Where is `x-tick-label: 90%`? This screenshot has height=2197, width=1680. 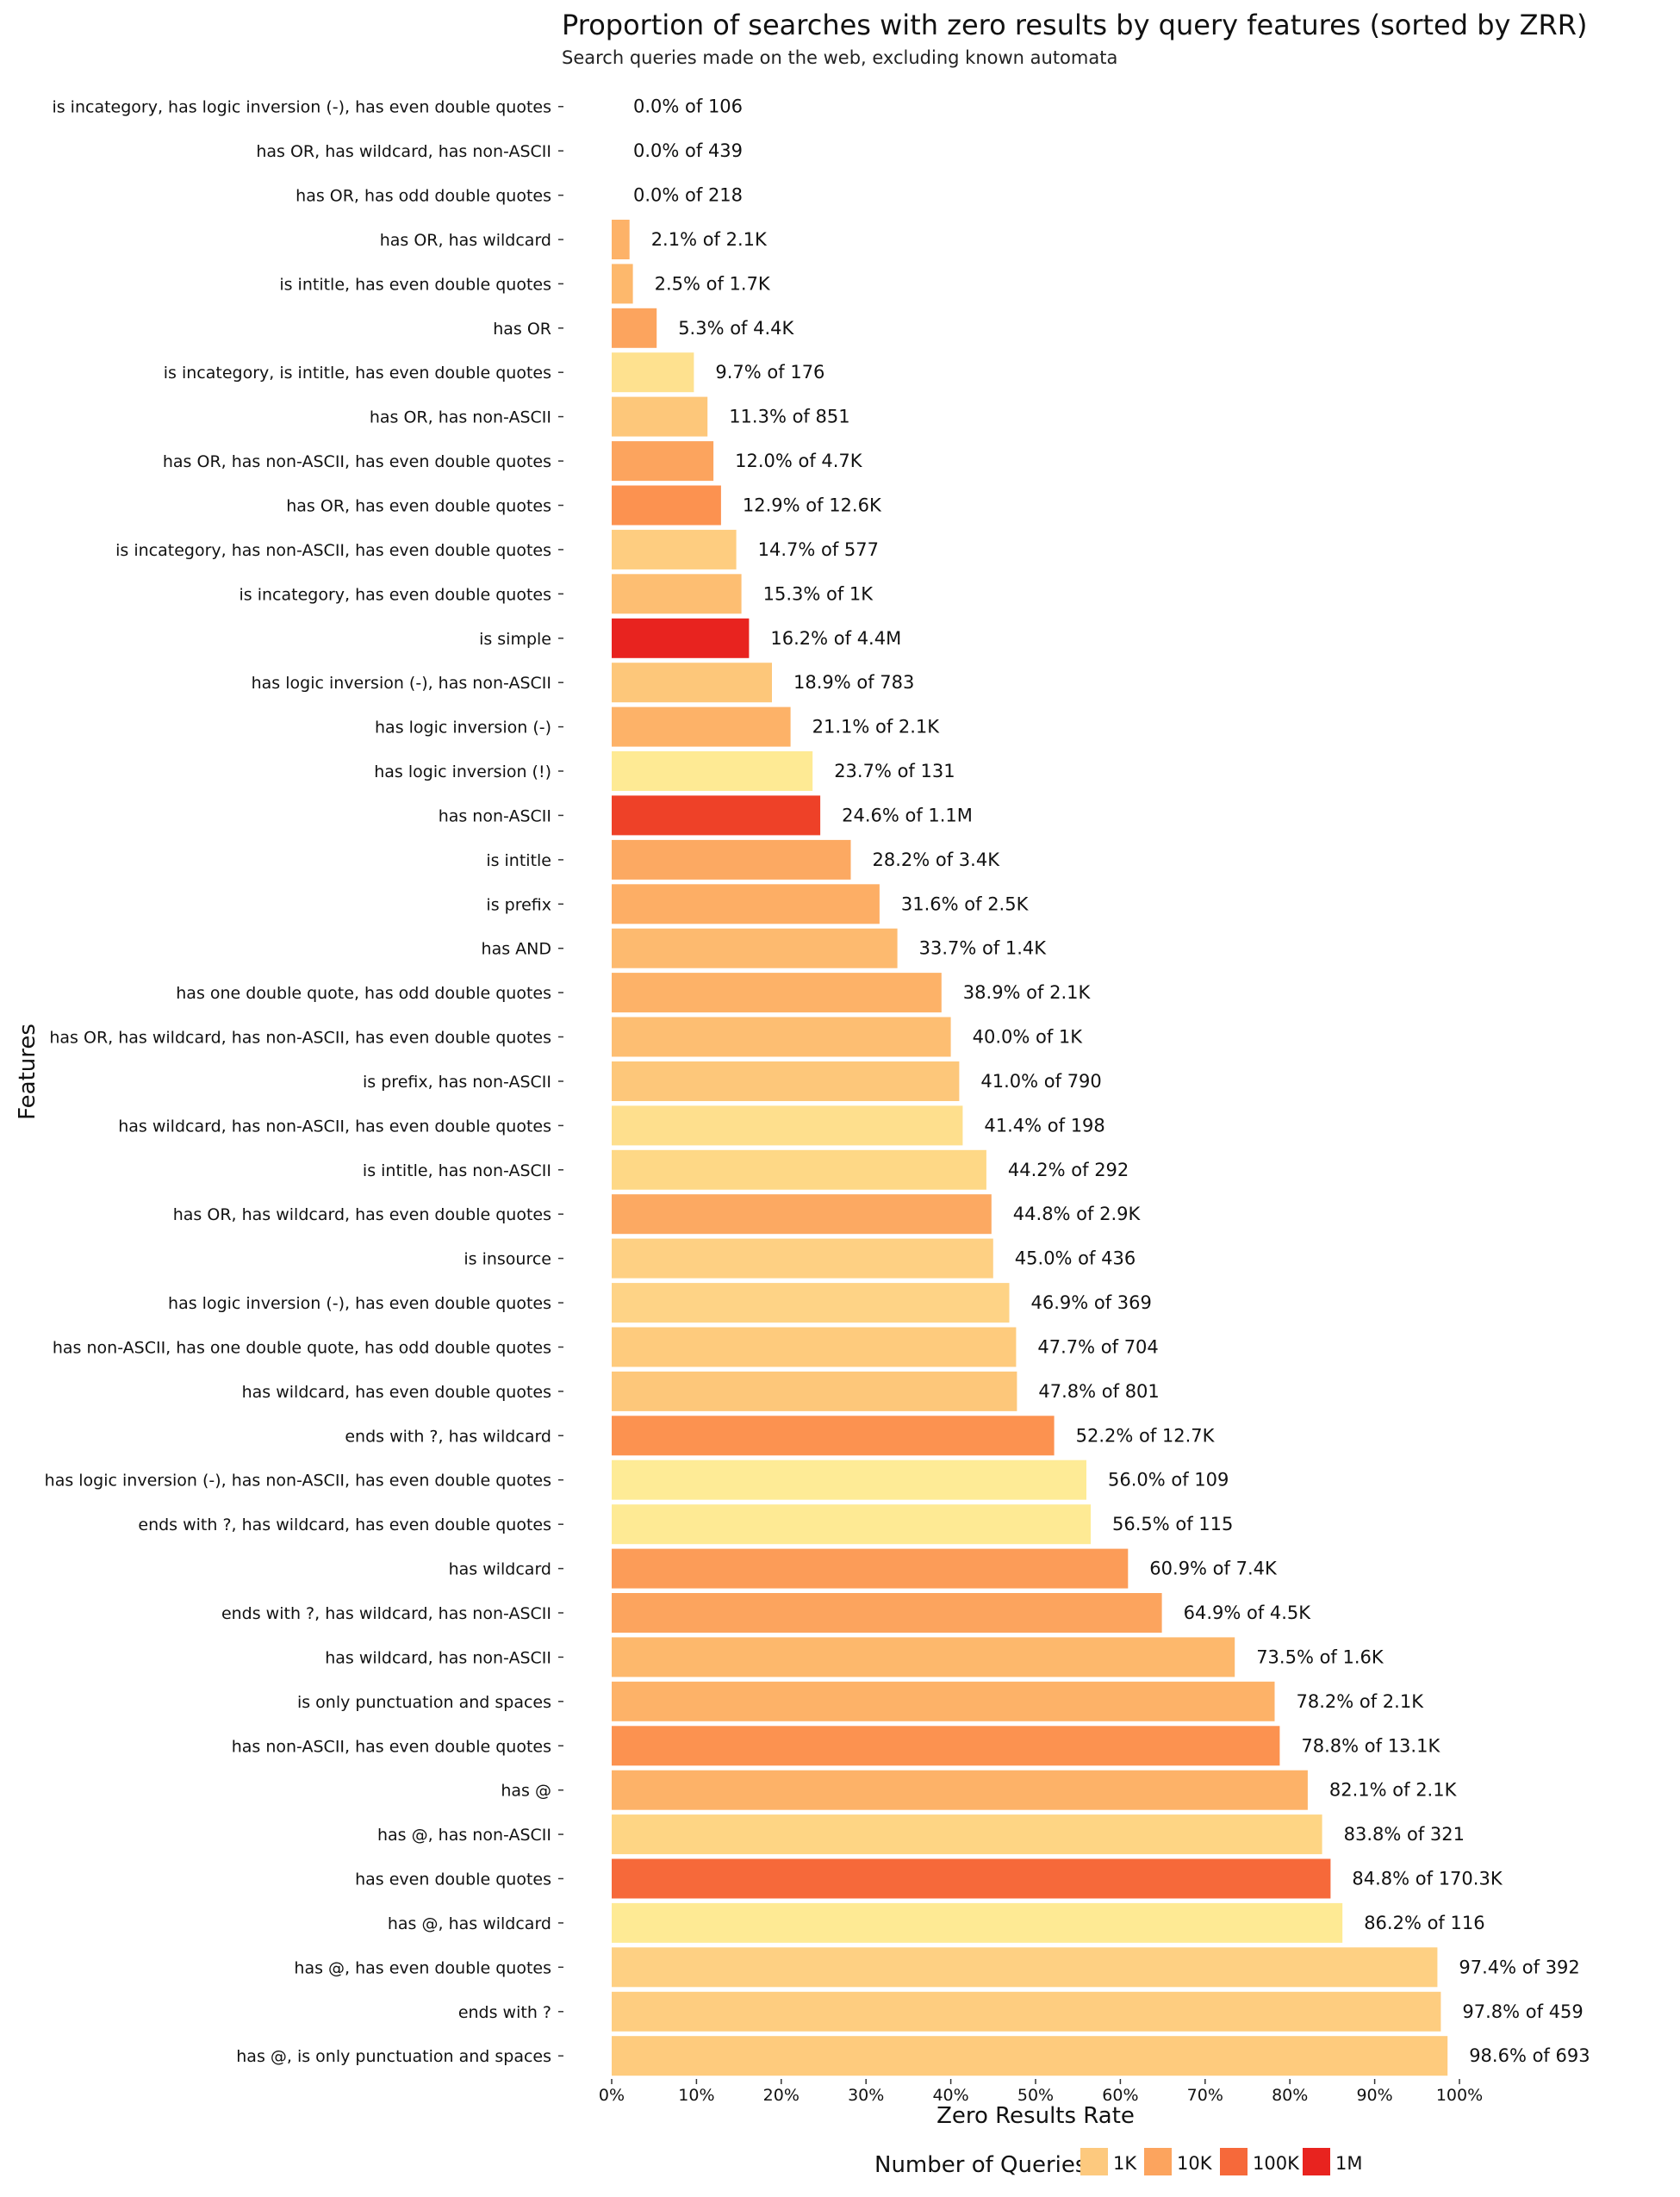
x-tick-label: 90% is located at coordinates (1374, 2095).